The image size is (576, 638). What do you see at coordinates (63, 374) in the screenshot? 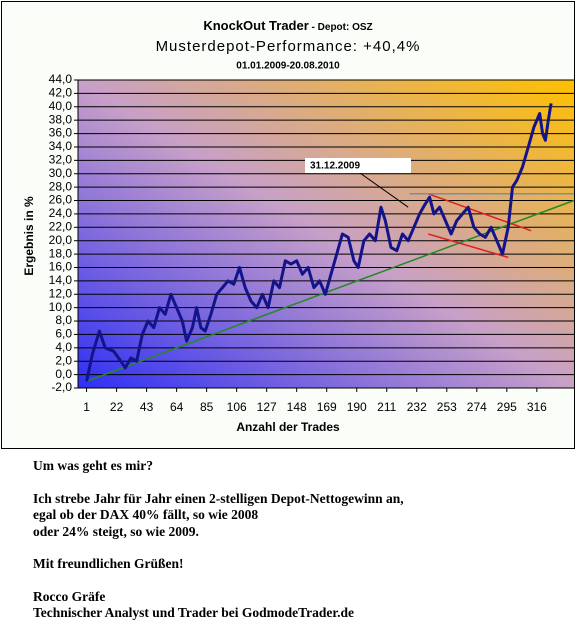
I see `y-tick-label: 0,0` at bounding box center [63, 374].